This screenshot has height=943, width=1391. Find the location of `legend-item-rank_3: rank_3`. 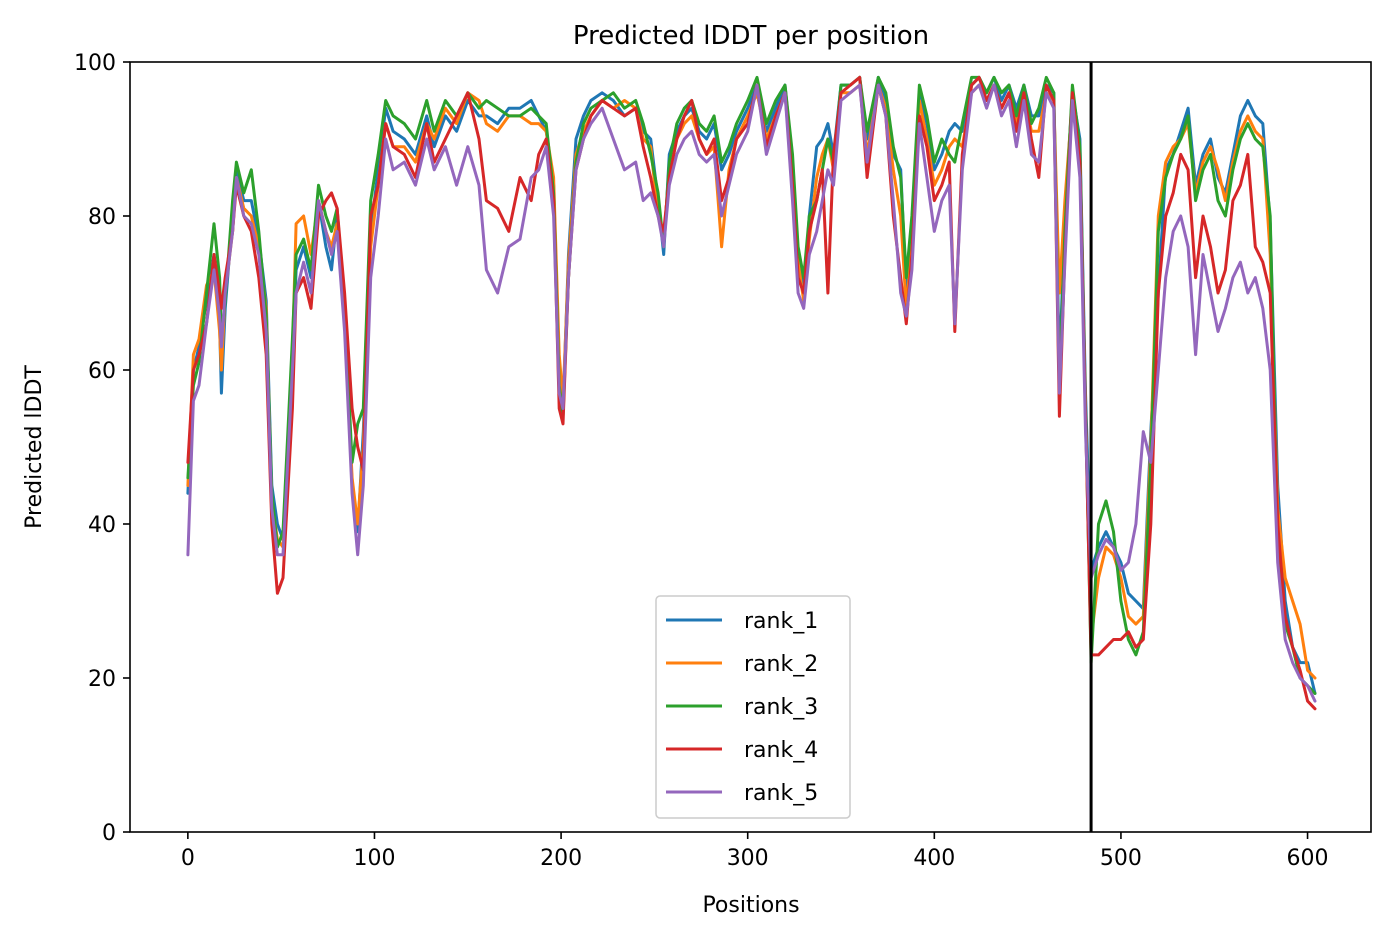

legend-item-rank_3: rank_3 is located at coordinates (742, 707).